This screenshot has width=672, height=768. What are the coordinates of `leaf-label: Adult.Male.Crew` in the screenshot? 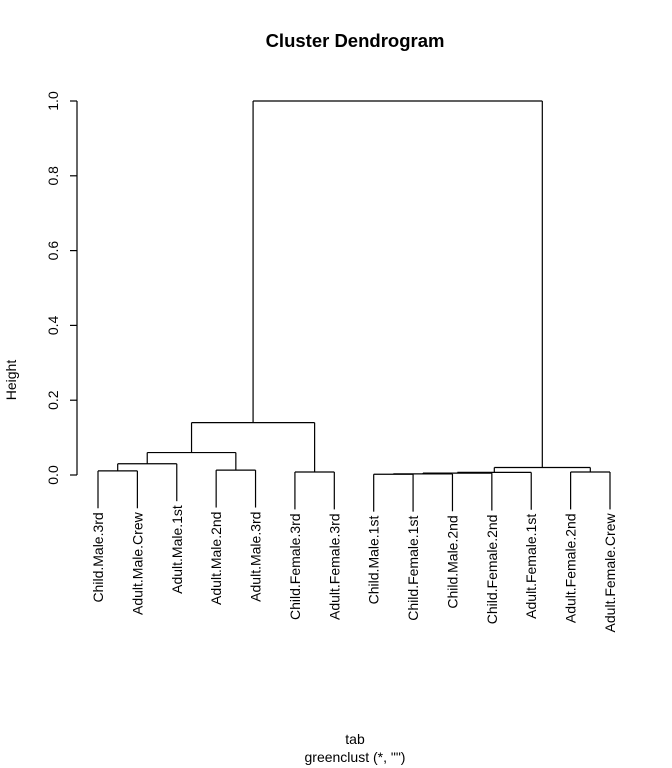 It's located at (137, 563).